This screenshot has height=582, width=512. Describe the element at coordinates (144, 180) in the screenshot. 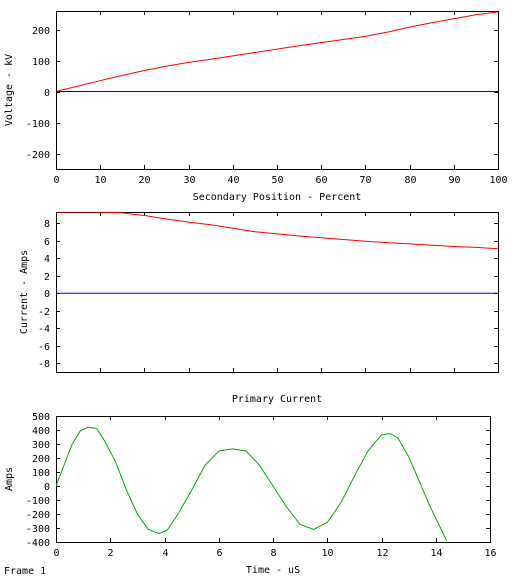

I see `x-tick-label: 20` at that location.